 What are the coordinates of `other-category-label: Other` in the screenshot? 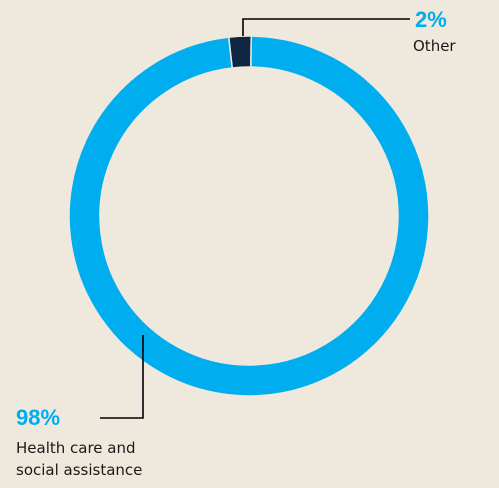 It's located at (434, 46).